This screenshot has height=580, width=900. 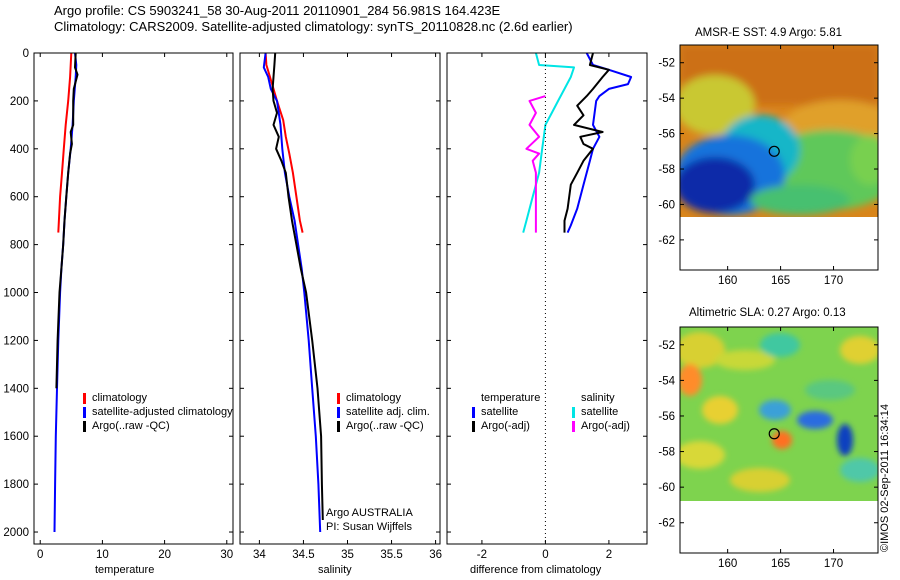 What do you see at coordinates (164, 555) in the screenshot?
I see `temperature-x-tick-label: 20` at bounding box center [164, 555].